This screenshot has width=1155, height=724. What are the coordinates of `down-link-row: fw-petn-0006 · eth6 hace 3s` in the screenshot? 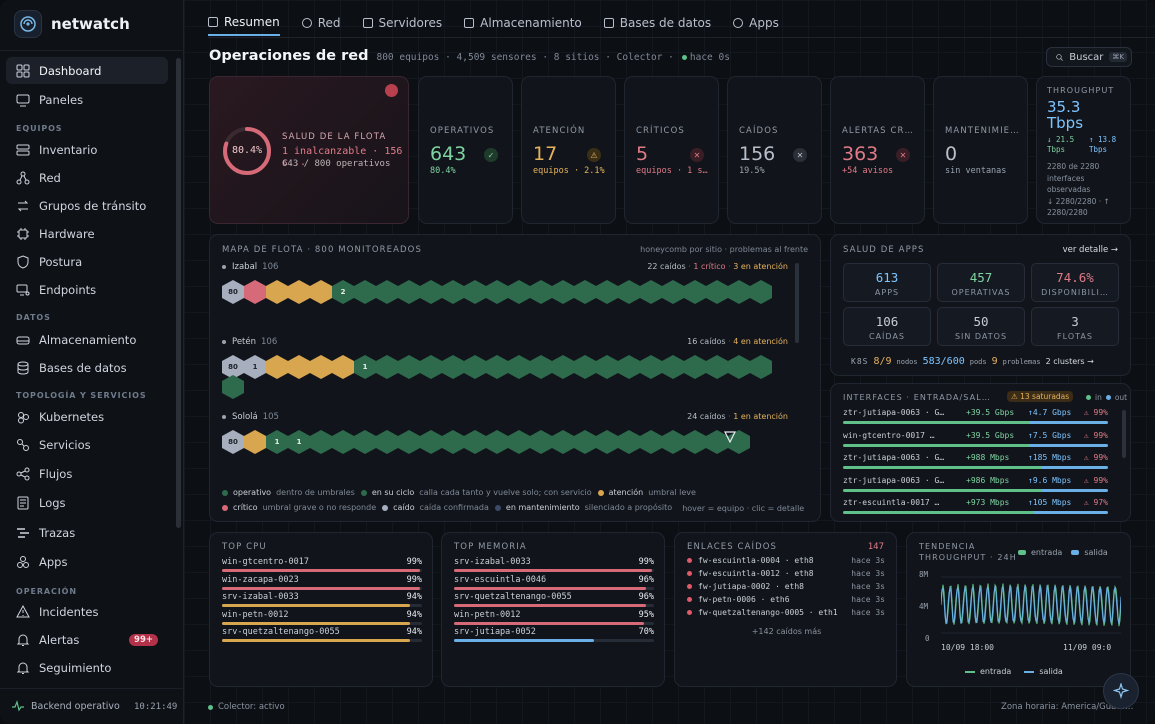 It's located at (786, 599).